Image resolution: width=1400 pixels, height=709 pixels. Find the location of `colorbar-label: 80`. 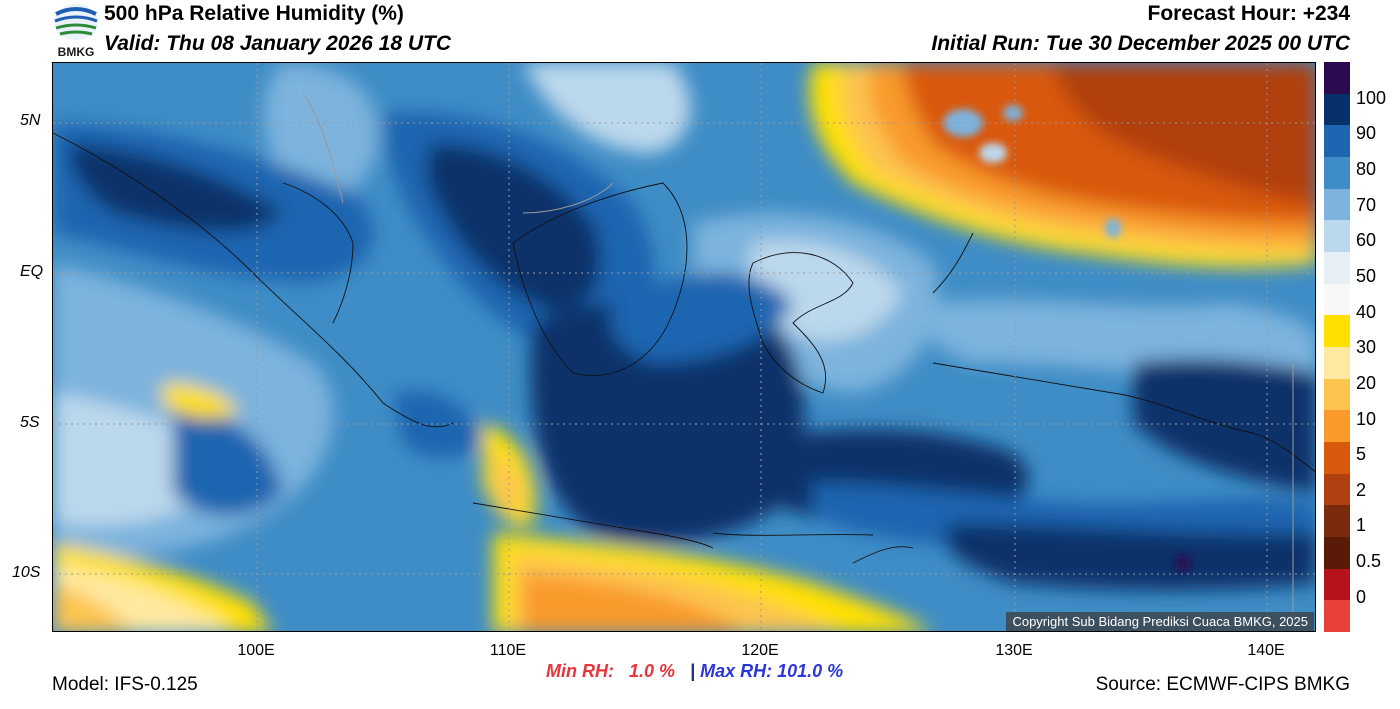

colorbar-label: 80 is located at coordinates (1366, 169).